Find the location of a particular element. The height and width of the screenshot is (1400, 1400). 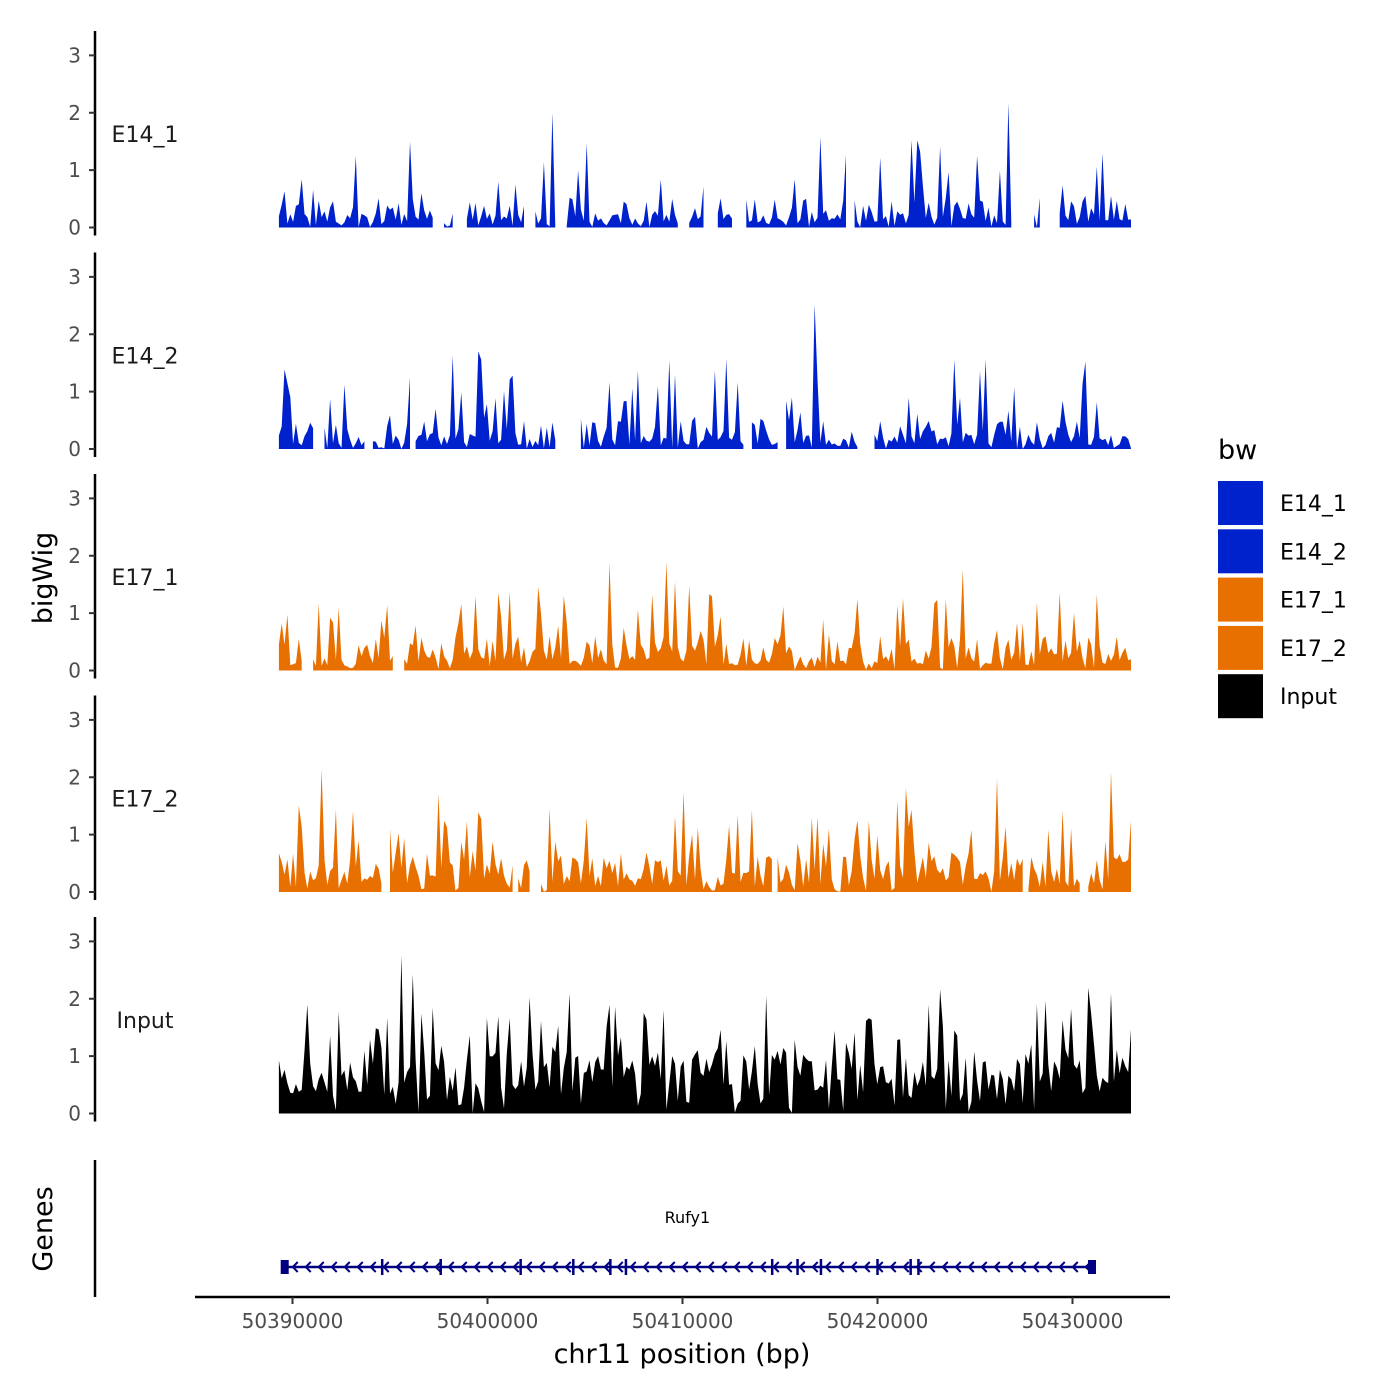

track-E17_1: 0 1 2 3 E17_1 is located at coordinates (599, 578).